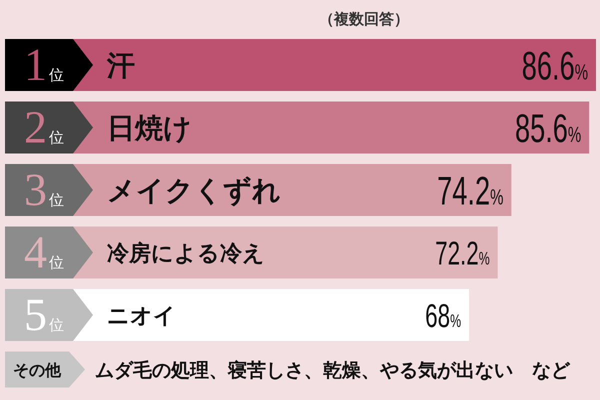  What do you see at coordinates (120, 66) in the screenshot?
I see `y-tick-label: 汗` at bounding box center [120, 66].